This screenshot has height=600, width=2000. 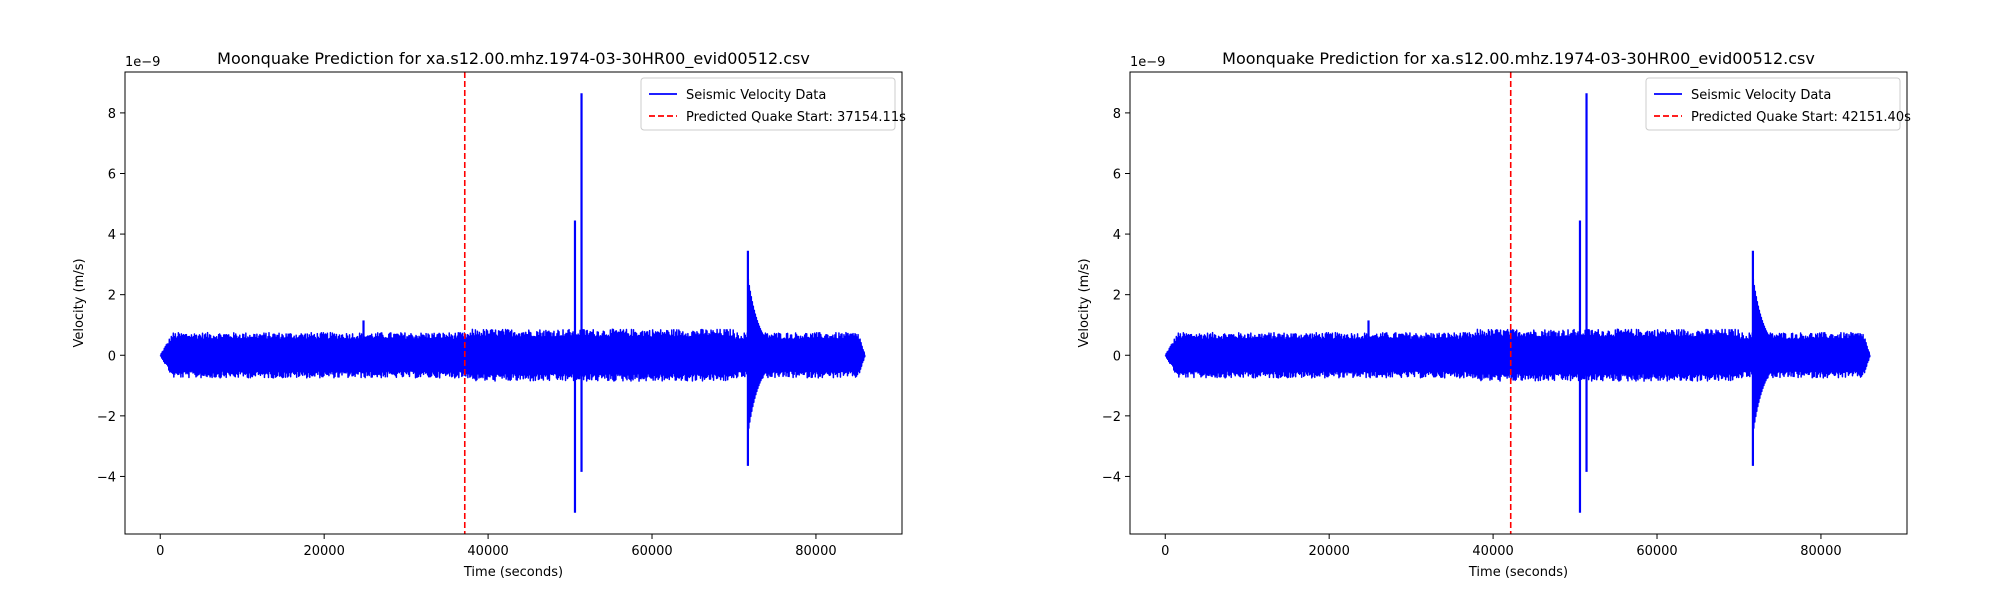 What do you see at coordinates (106, 417) in the screenshot?
I see `chart-1-y-tick-label: −2` at bounding box center [106, 417].